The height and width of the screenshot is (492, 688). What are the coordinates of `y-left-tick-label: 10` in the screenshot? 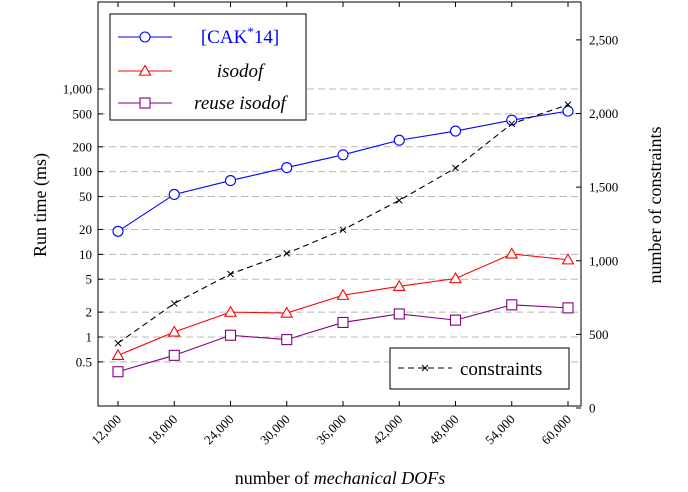 It's located at (85, 254).